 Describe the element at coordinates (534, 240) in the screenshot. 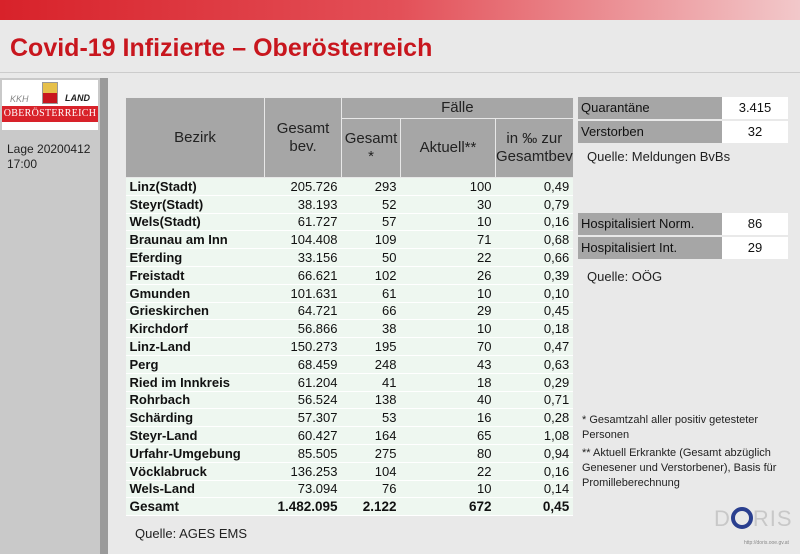

I see `cell-promille: 0,68` at that location.